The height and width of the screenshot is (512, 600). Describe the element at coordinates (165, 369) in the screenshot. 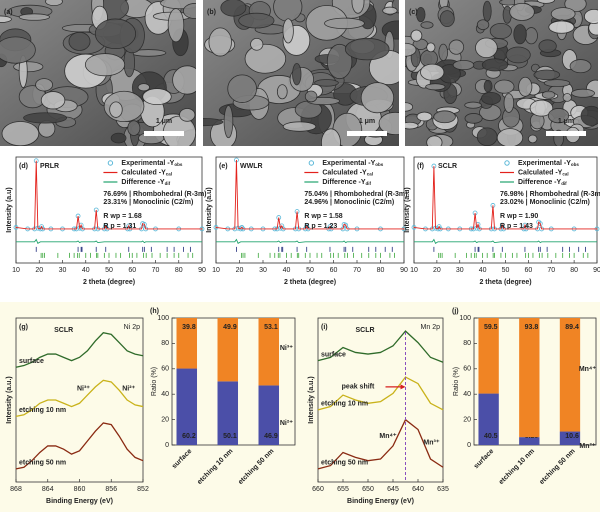

I see `y-tick-label: 60` at that location.